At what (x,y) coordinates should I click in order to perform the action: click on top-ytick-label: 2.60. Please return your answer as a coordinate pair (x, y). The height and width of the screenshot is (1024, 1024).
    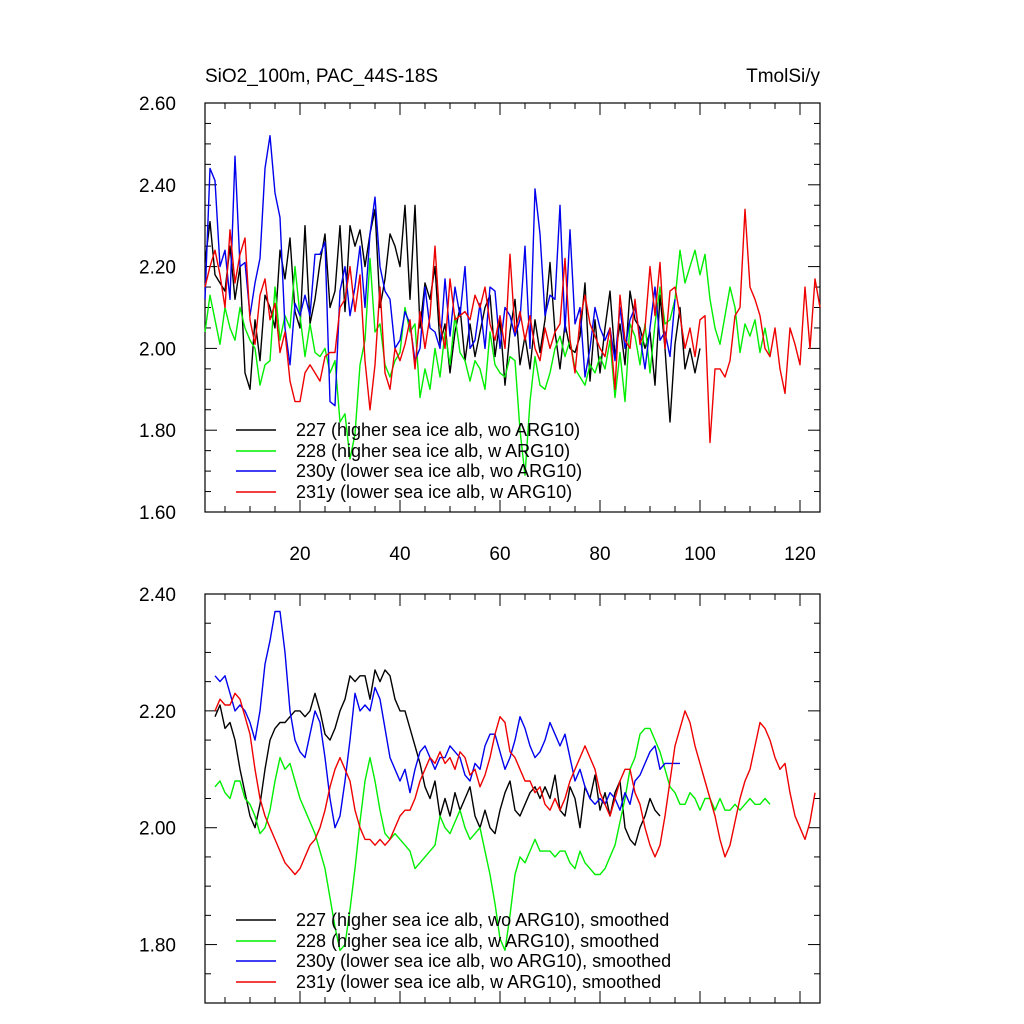
    Looking at the image, I should click on (157, 104).